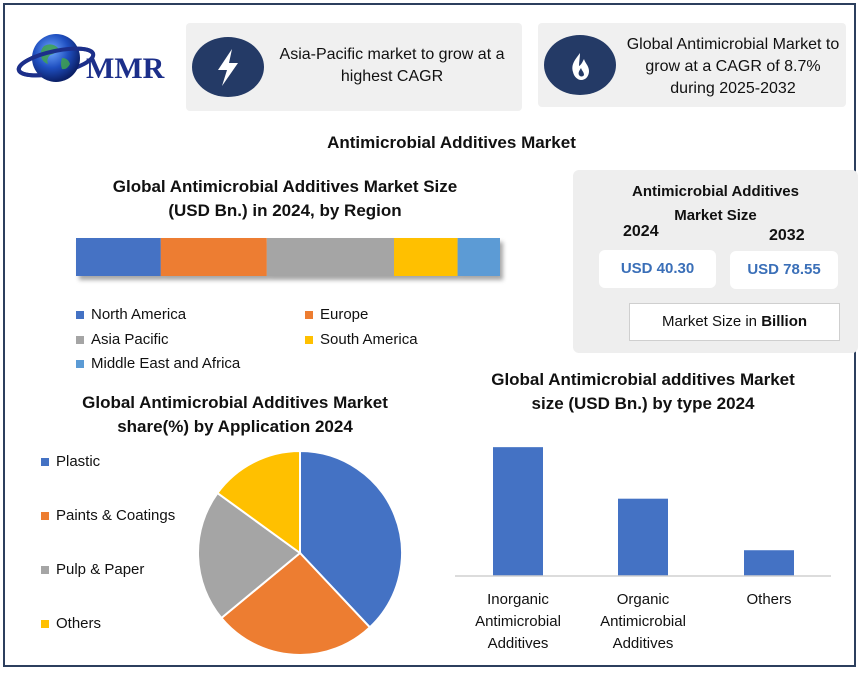 The width and height of the screenshot is (863, 674). I want to click on legend-label: Others, so click(79, 623).